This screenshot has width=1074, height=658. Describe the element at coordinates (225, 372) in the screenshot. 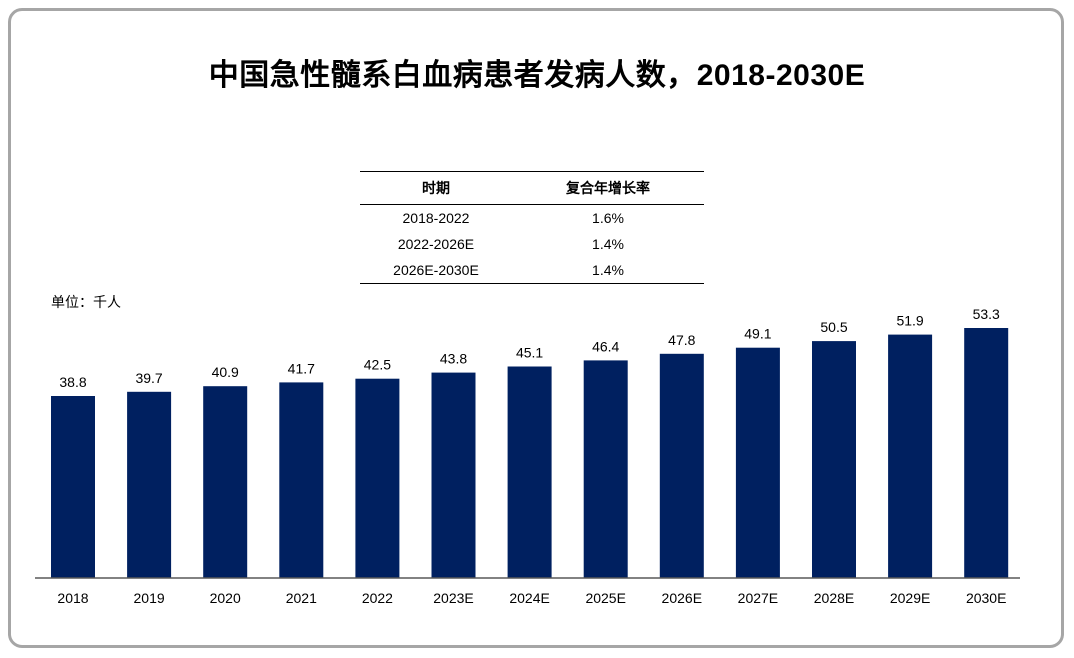

I see `data-label: 40.9` at that location.